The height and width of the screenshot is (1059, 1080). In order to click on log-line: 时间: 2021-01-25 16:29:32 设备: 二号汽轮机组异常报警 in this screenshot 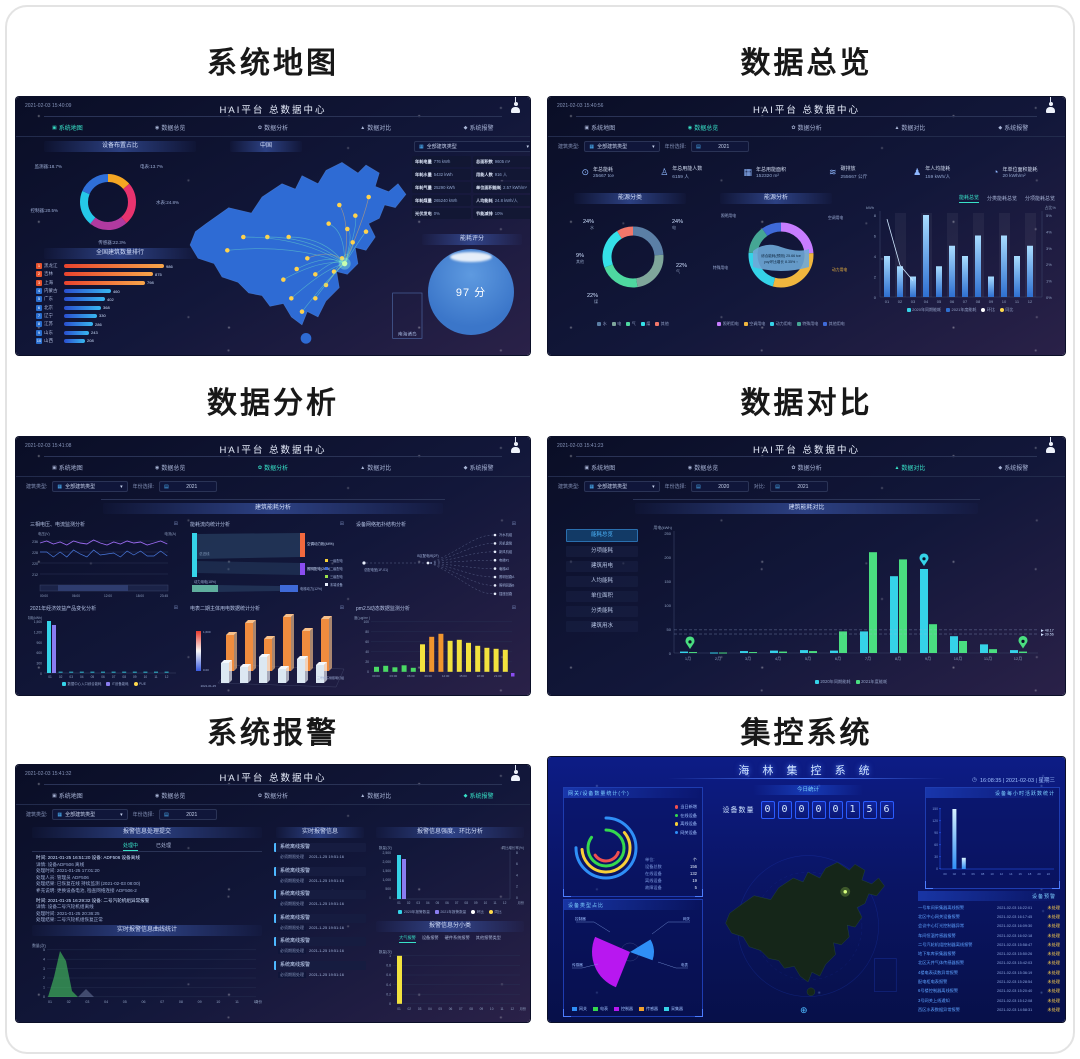, I will do `click(93, 900)`.